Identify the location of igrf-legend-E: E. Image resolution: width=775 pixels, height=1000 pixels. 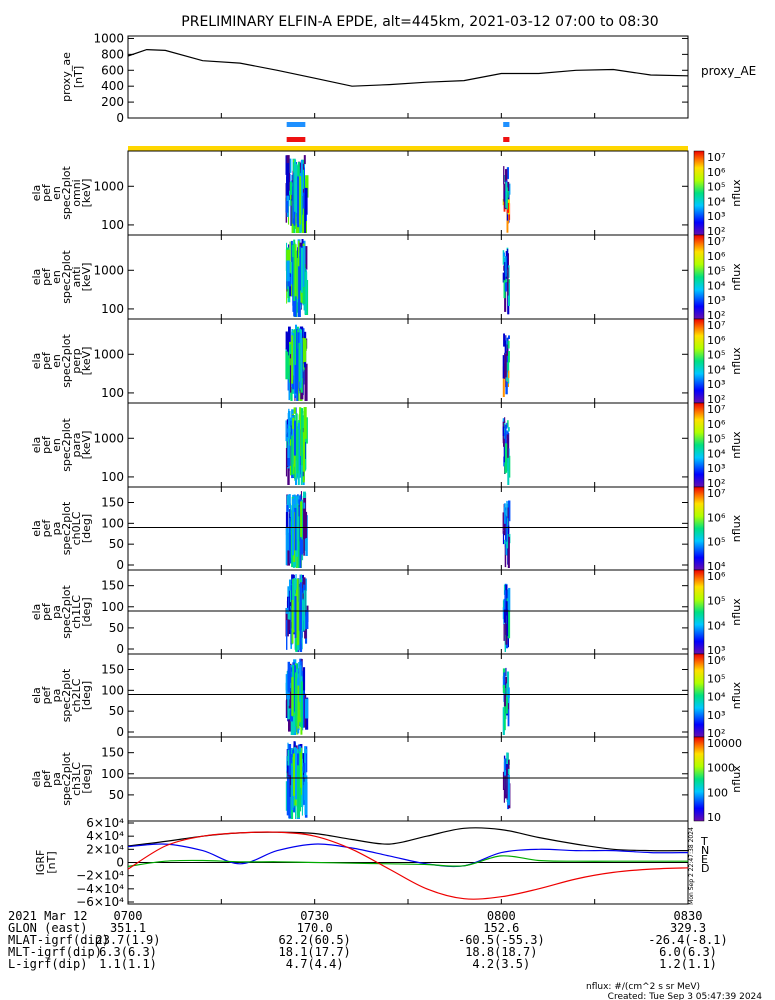
(704, 859).